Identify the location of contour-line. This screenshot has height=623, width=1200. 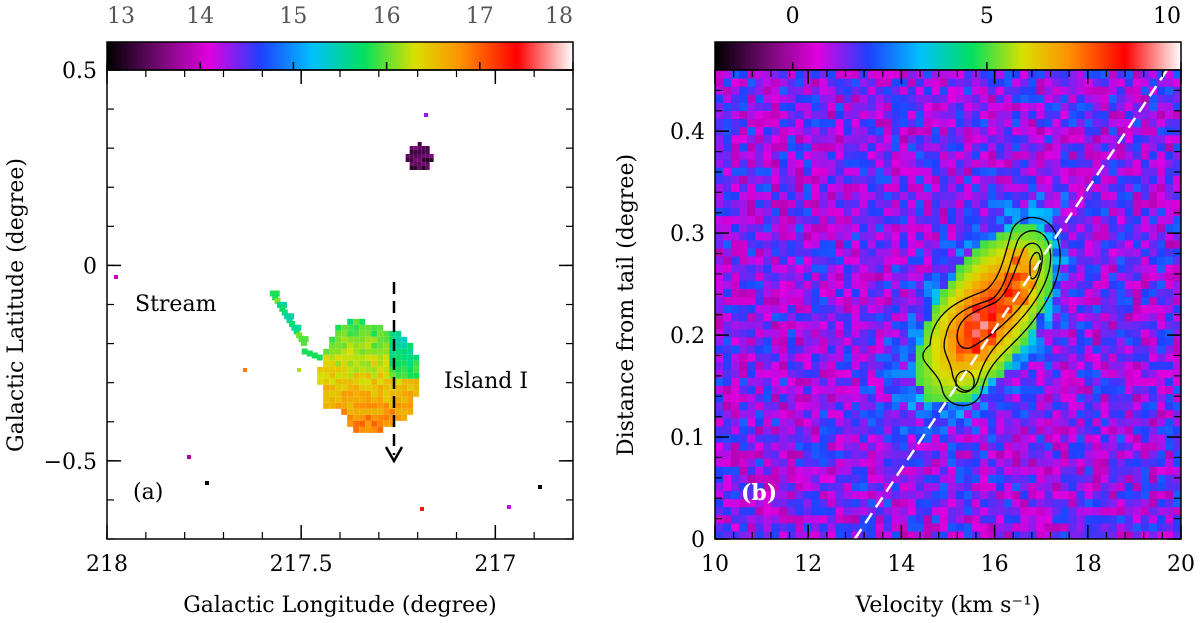
(999, 295).